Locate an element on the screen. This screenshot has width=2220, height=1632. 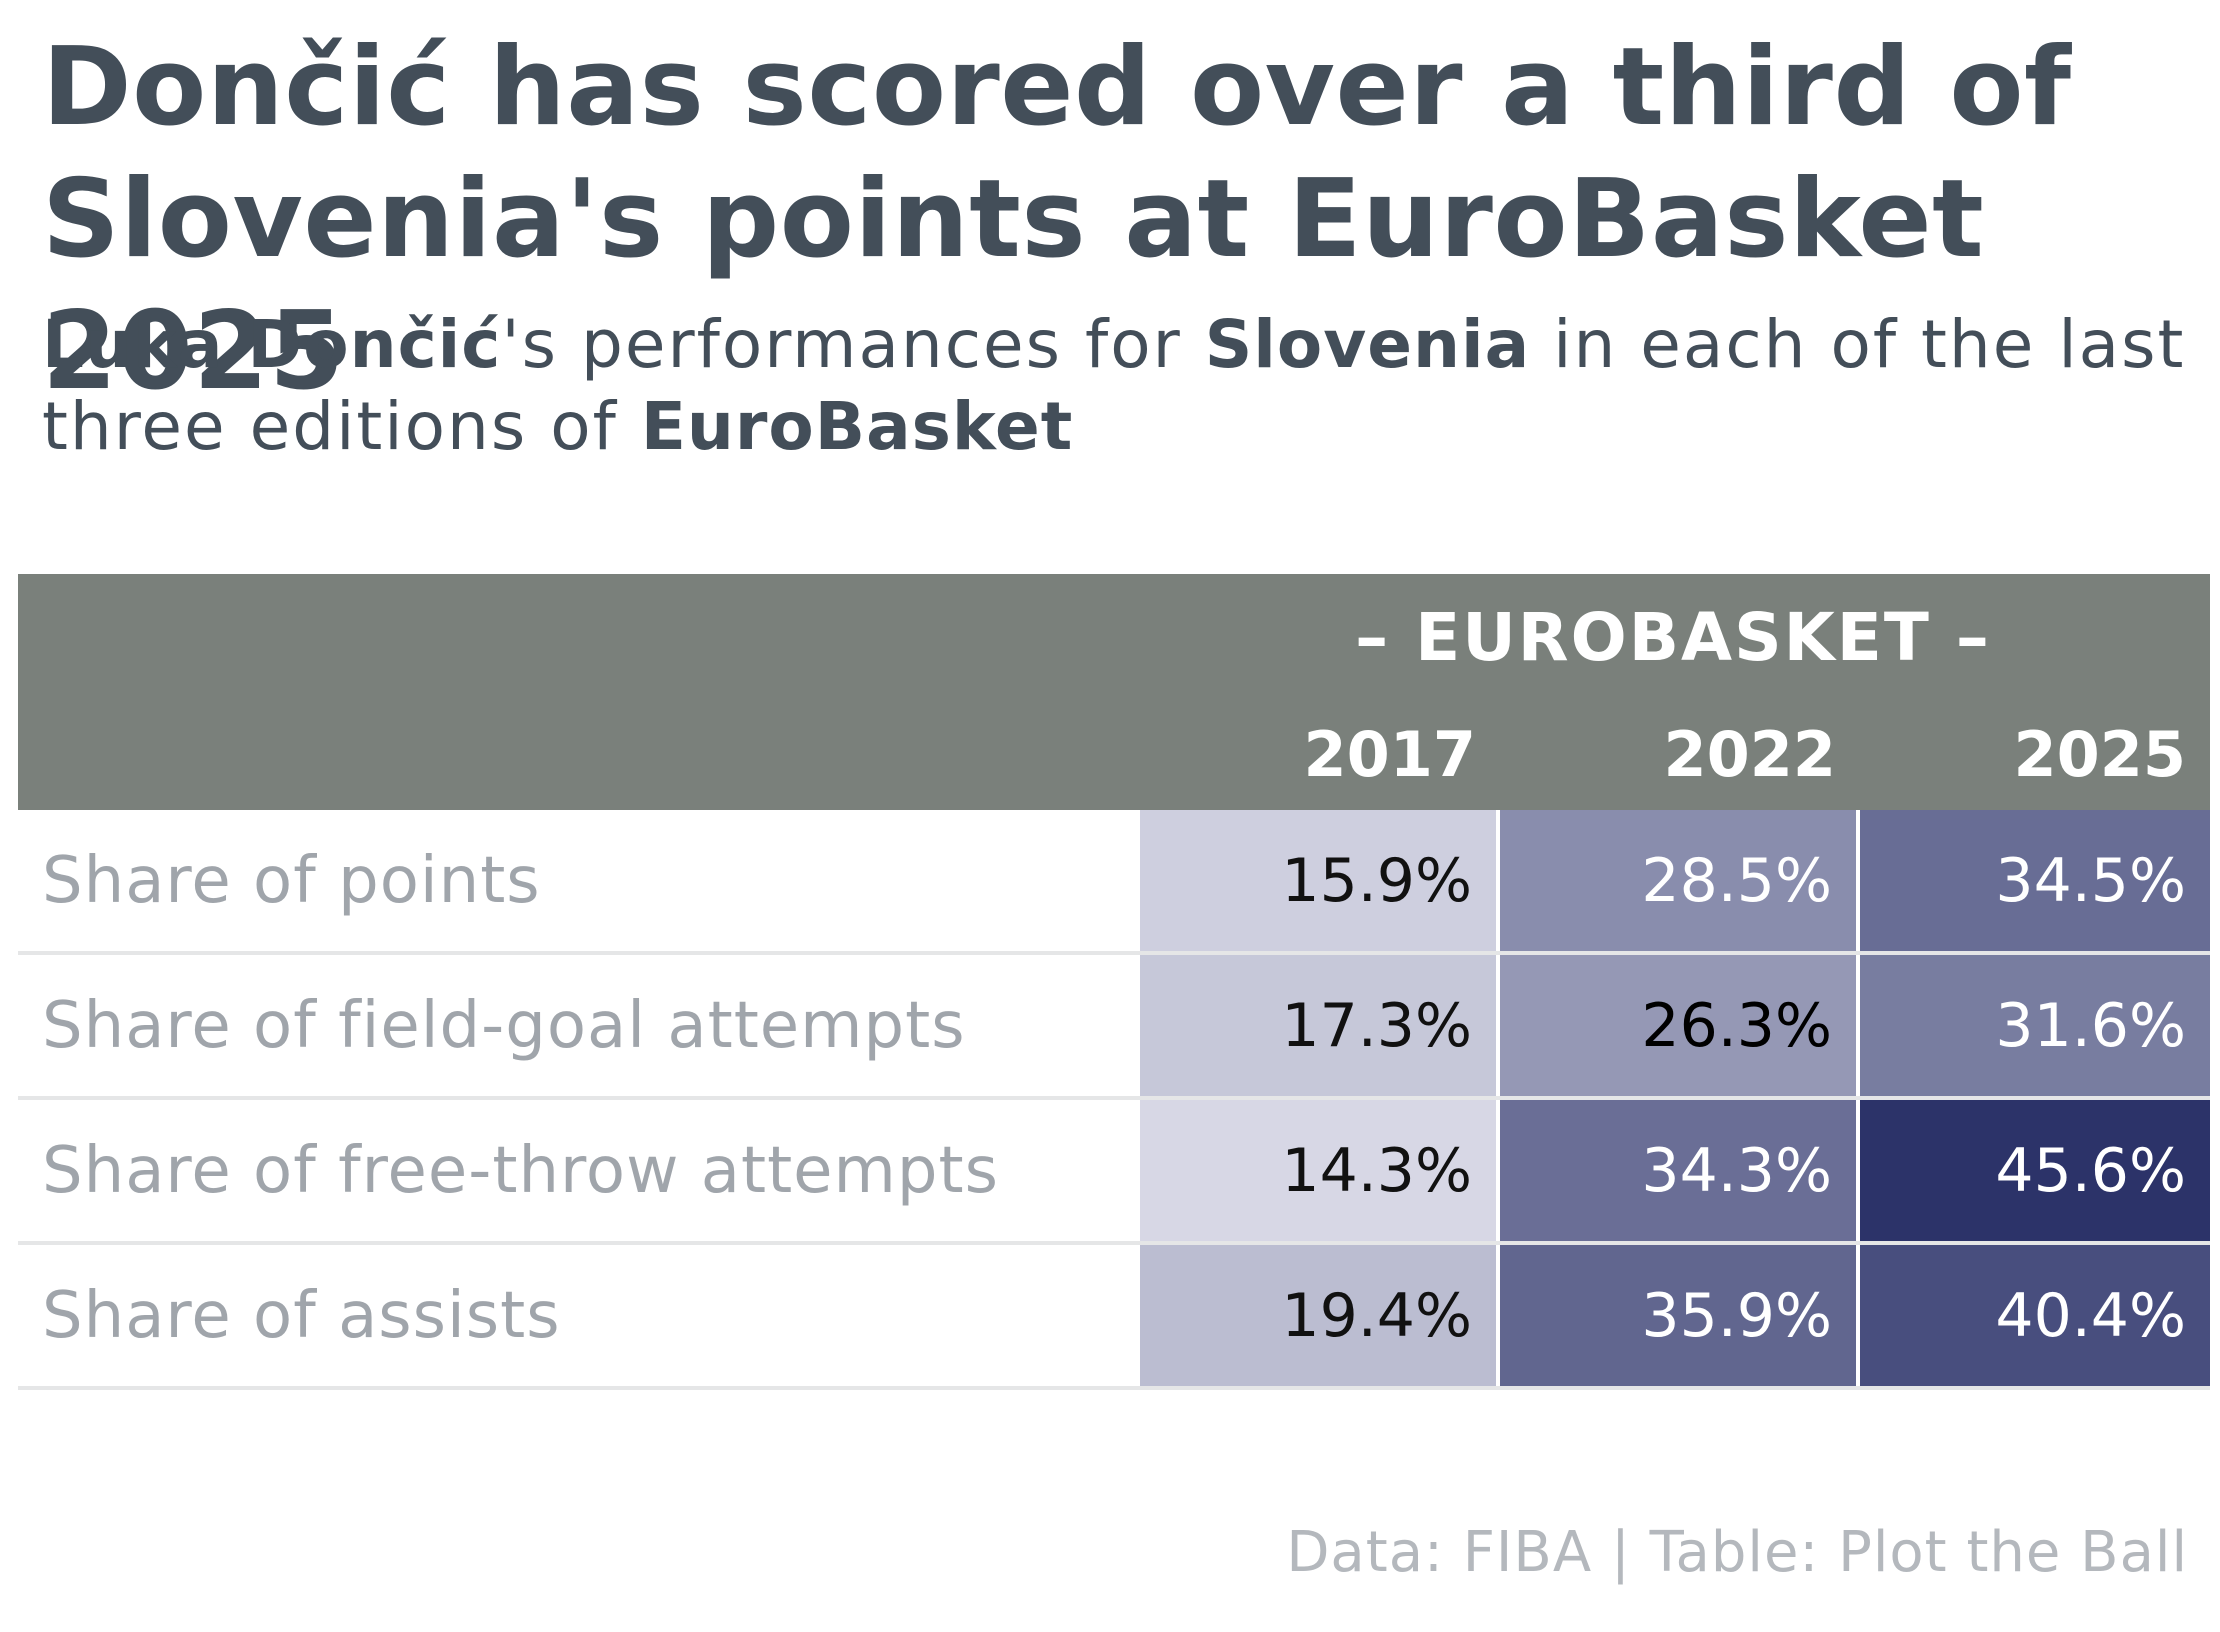
table-cell-2022: 26.3% is located at coordinates (1678, 1025).